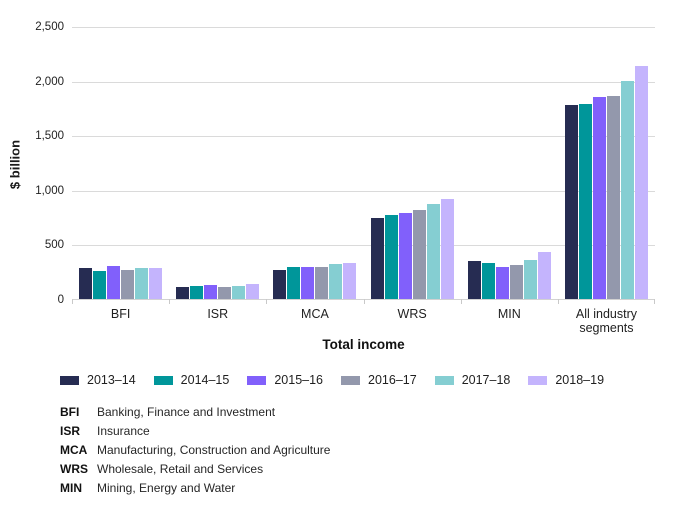  I want to click on bar-wrs-2016–17, so click(419, 254).